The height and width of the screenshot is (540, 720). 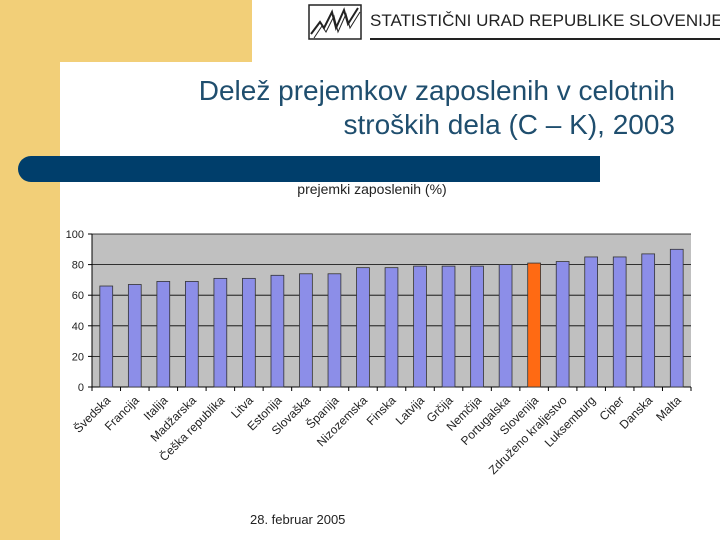 What do you see at coordinates (509, 124) in the screenshot?
I see `slide-title-line-2: stroških dela (C – K), 2003` at bounding box center [509, 124].